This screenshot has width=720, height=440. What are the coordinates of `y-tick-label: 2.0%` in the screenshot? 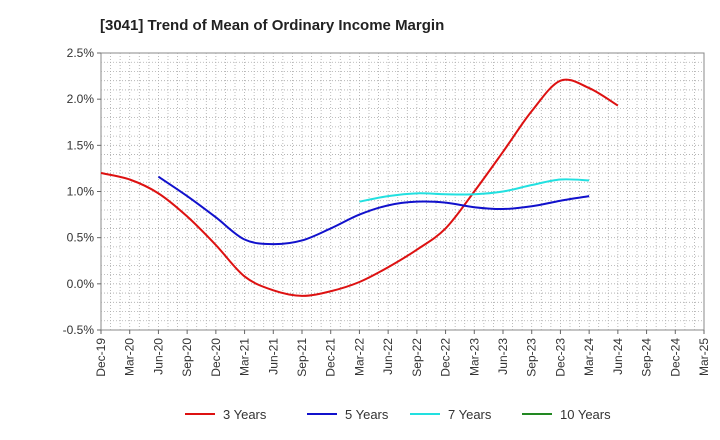 It's located at (81, 99).